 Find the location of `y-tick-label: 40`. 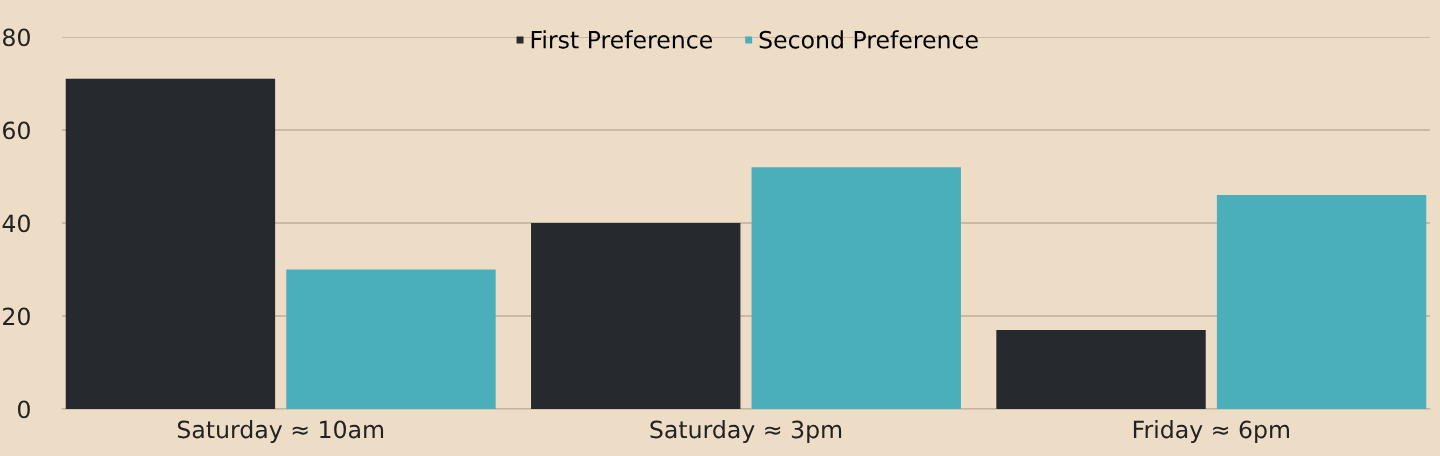

y-tick-label: 40 is located at coordinates (16, 223).